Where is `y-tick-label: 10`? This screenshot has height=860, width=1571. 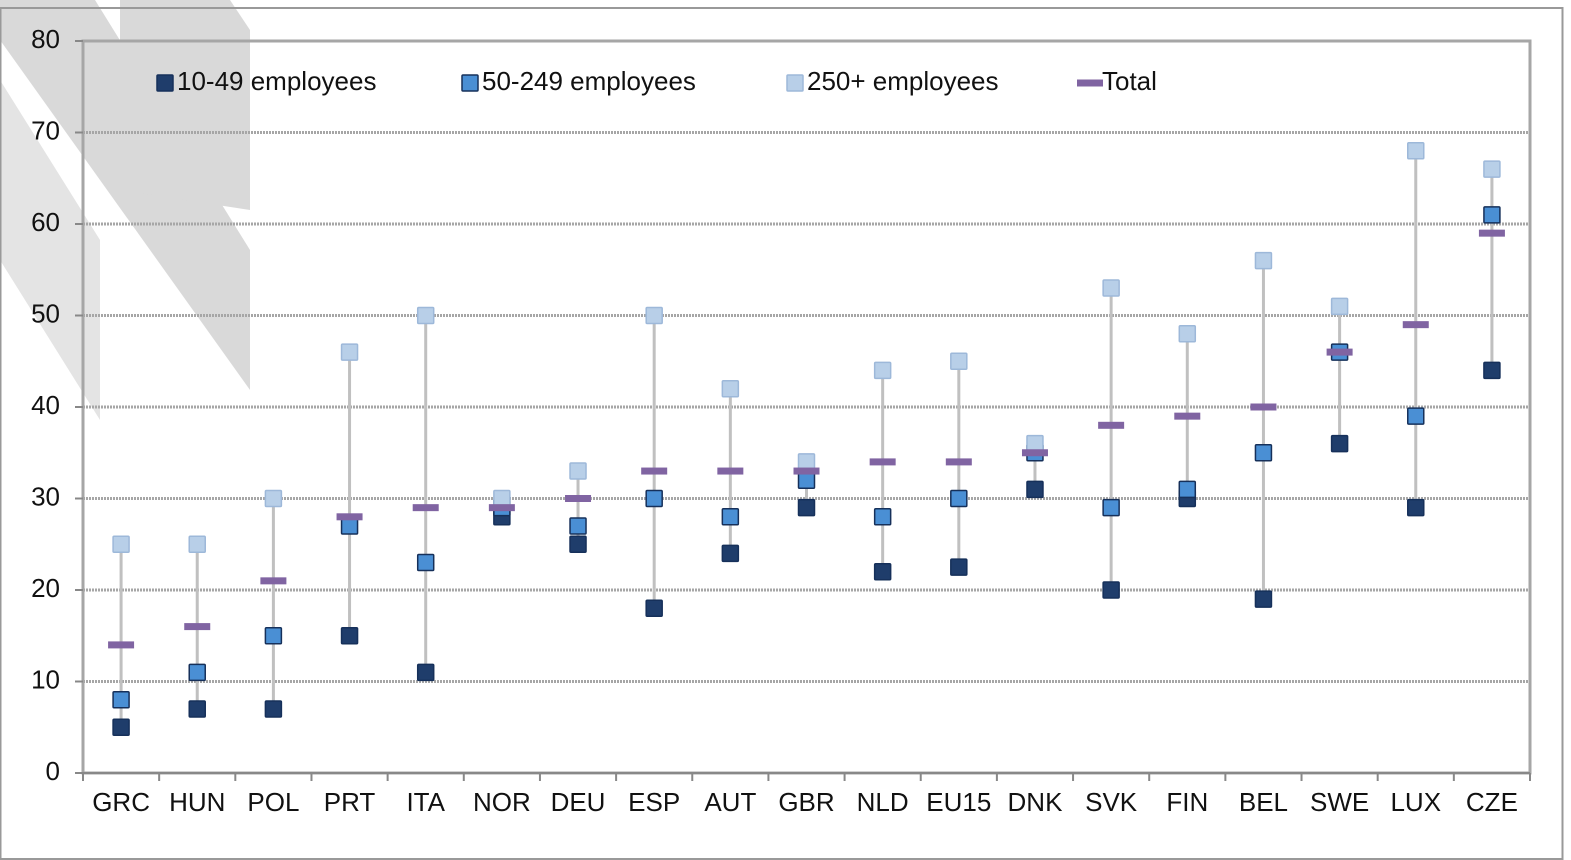 y-tick-label: 10 is located at coordinates (45, 679).